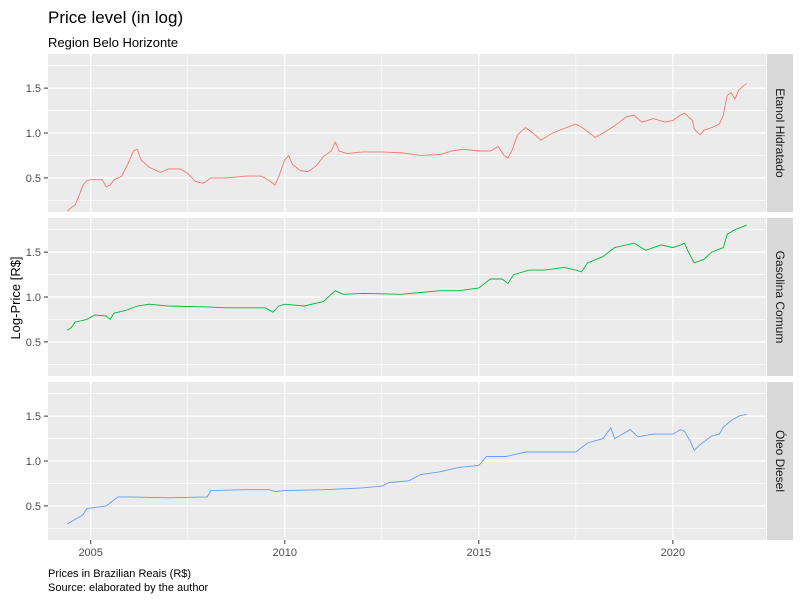  I want to click on chart-subtitle: Region Belo Horizonte, so click(113, 42).